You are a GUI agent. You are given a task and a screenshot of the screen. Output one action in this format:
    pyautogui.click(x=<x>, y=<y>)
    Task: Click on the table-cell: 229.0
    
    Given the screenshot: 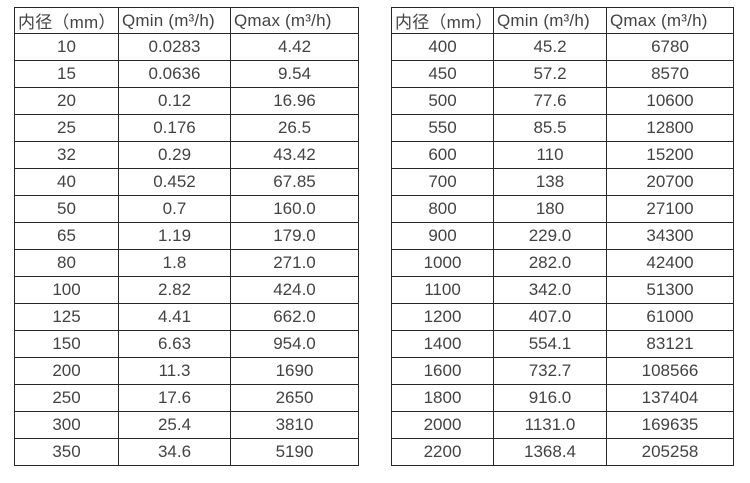 What is the action you would take?
    pyautogui.click(x=550, y=236)
    